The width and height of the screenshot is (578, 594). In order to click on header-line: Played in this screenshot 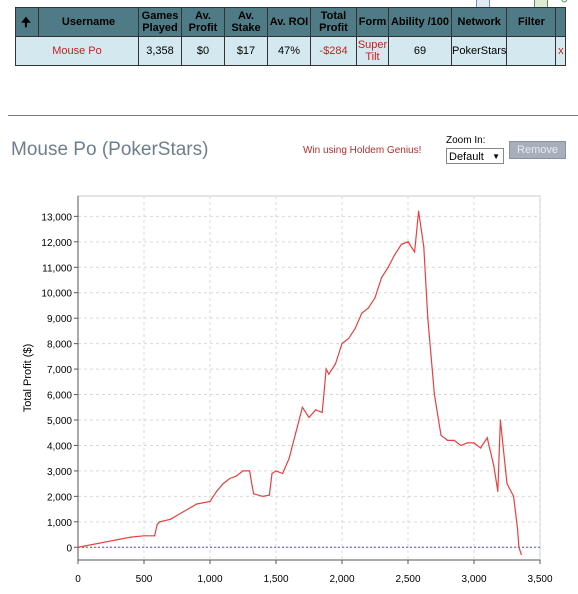, I will do `click(160, 28)`.